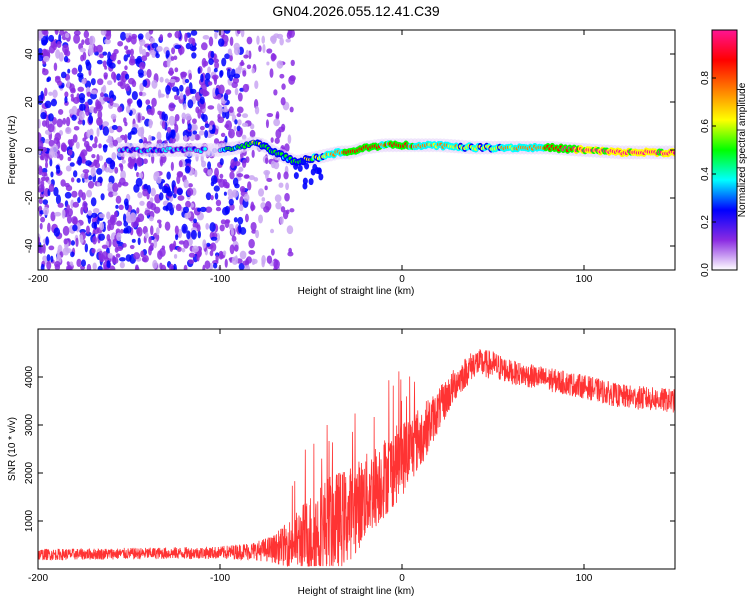 The width and height of the screenshot is (750, 600). Describe the element at coordinates (220, 578) in the screenshot. I see `snr-x-tick-label: -100` at that location.